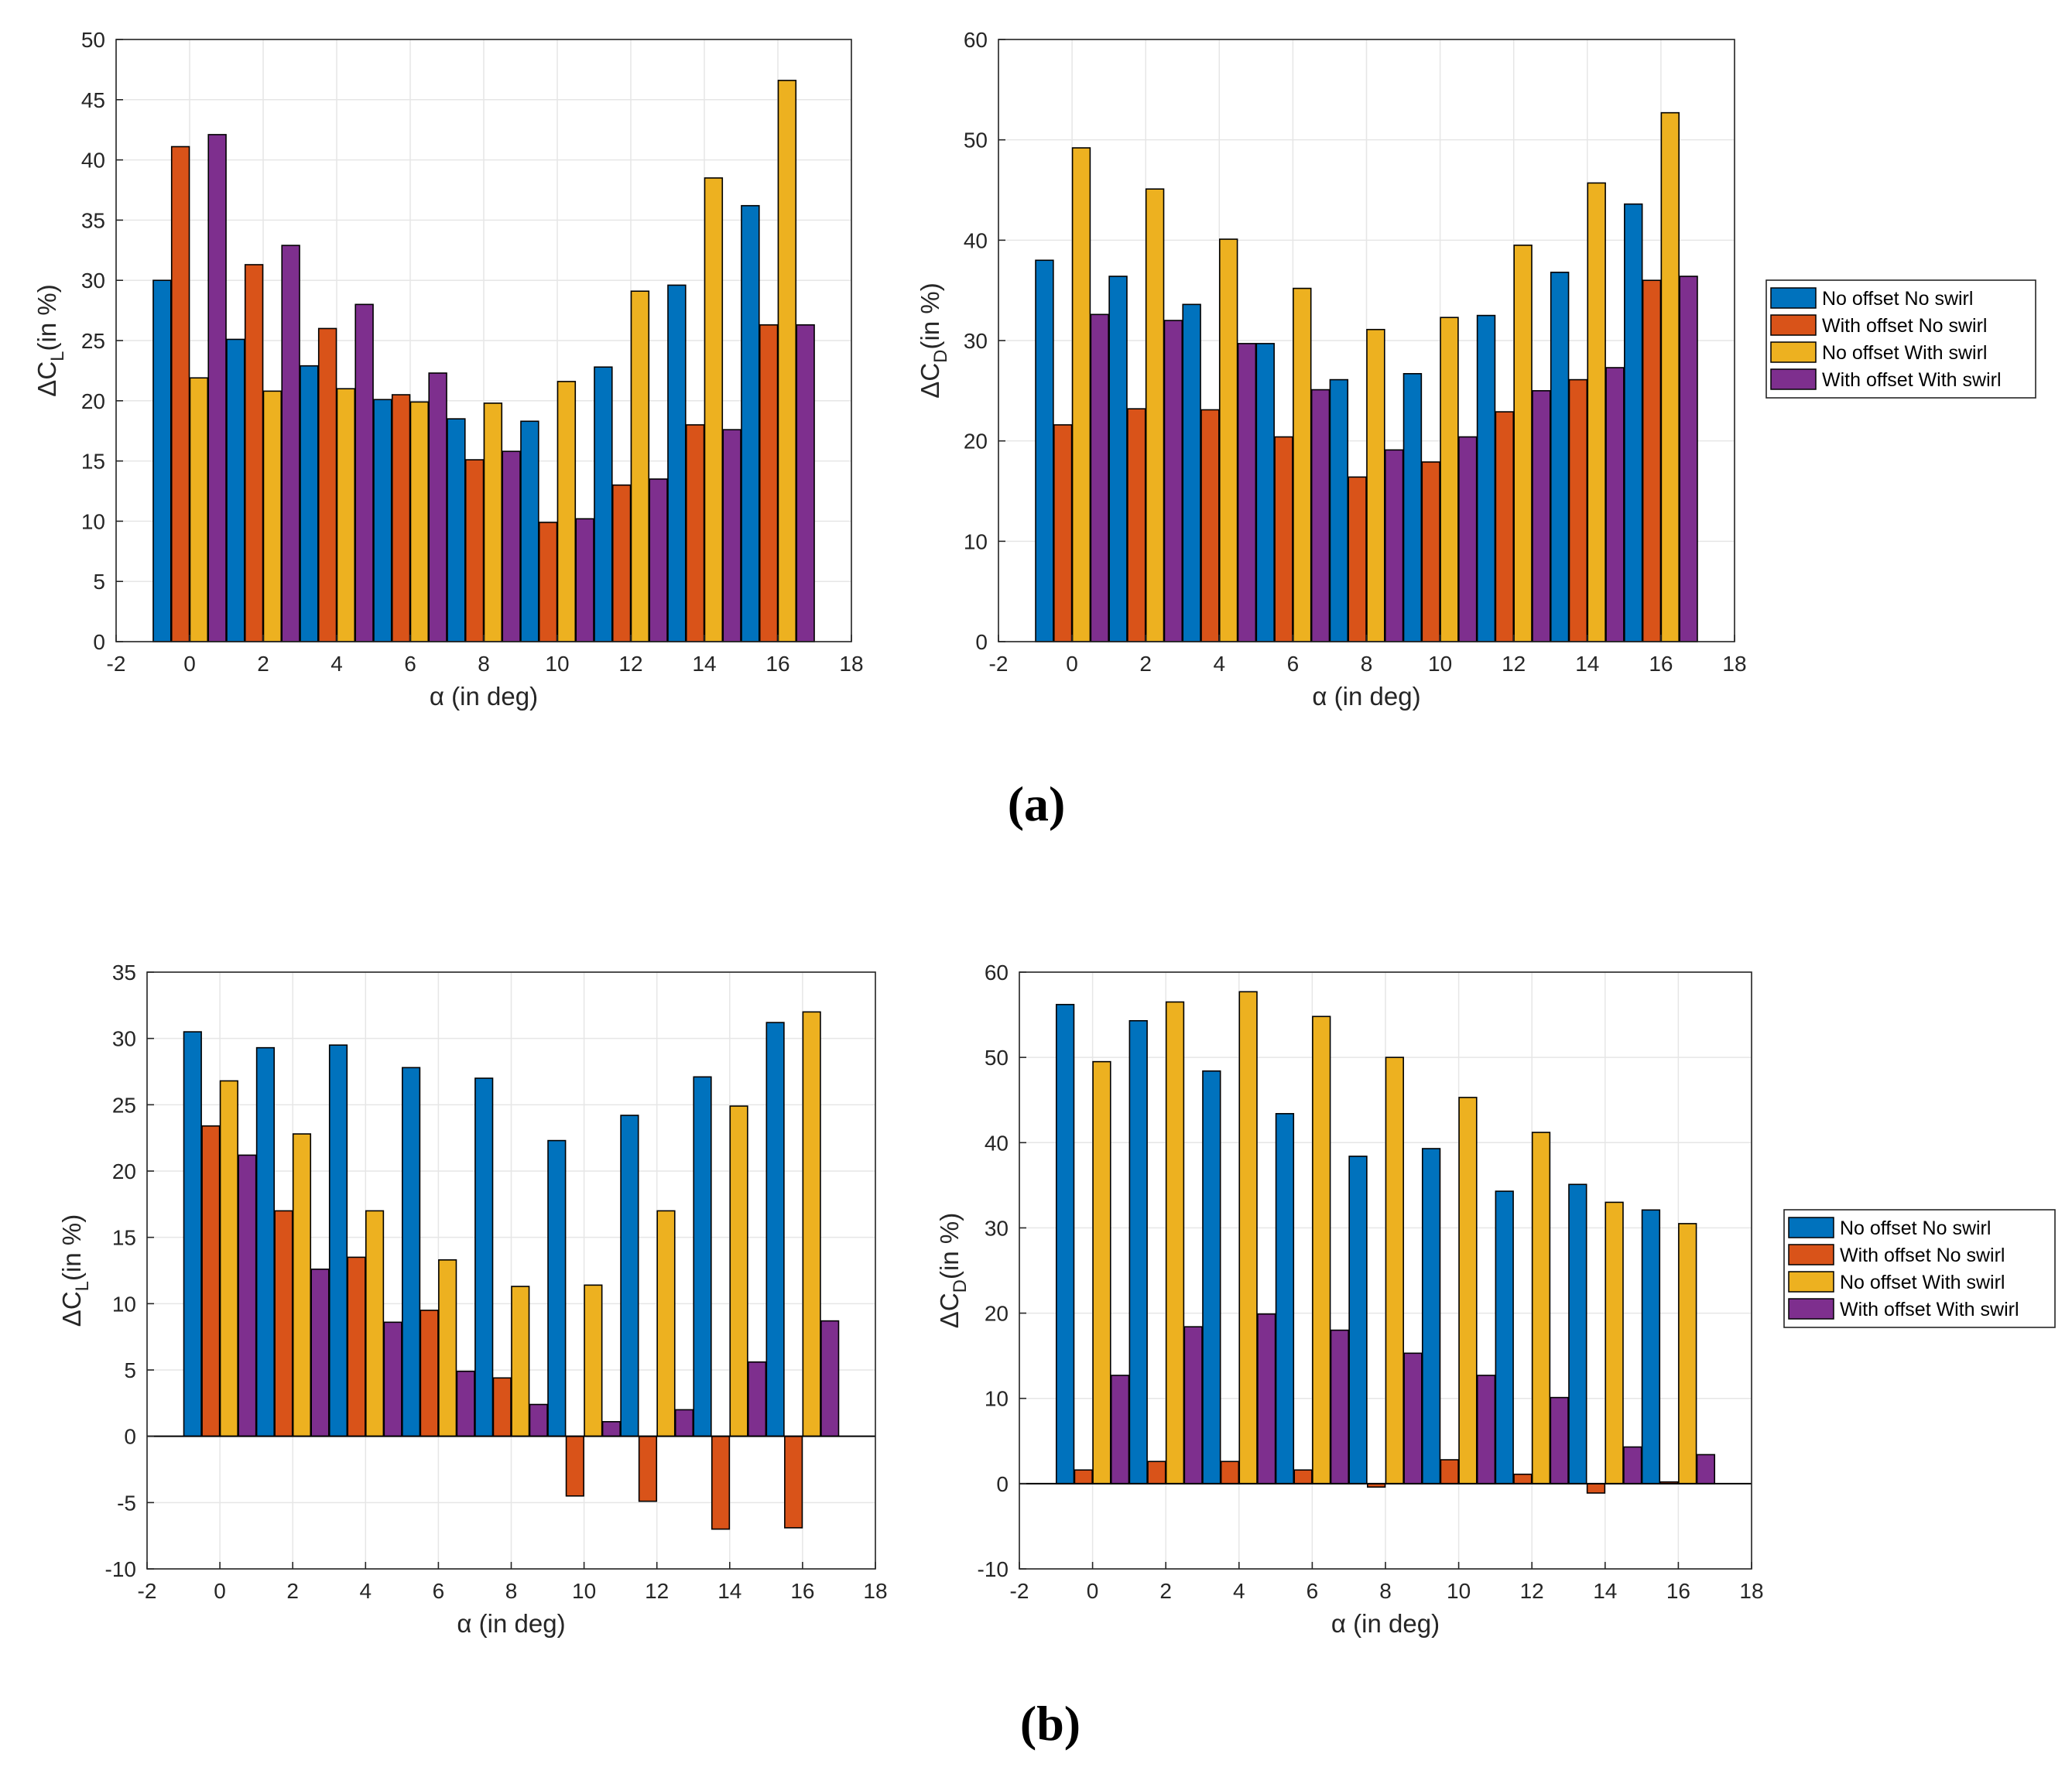 This screenshot has height=1774, width=2072. Describe the element at coordinates (457, 530) in the screenshot. I see `bar-s1-a8` at that location.